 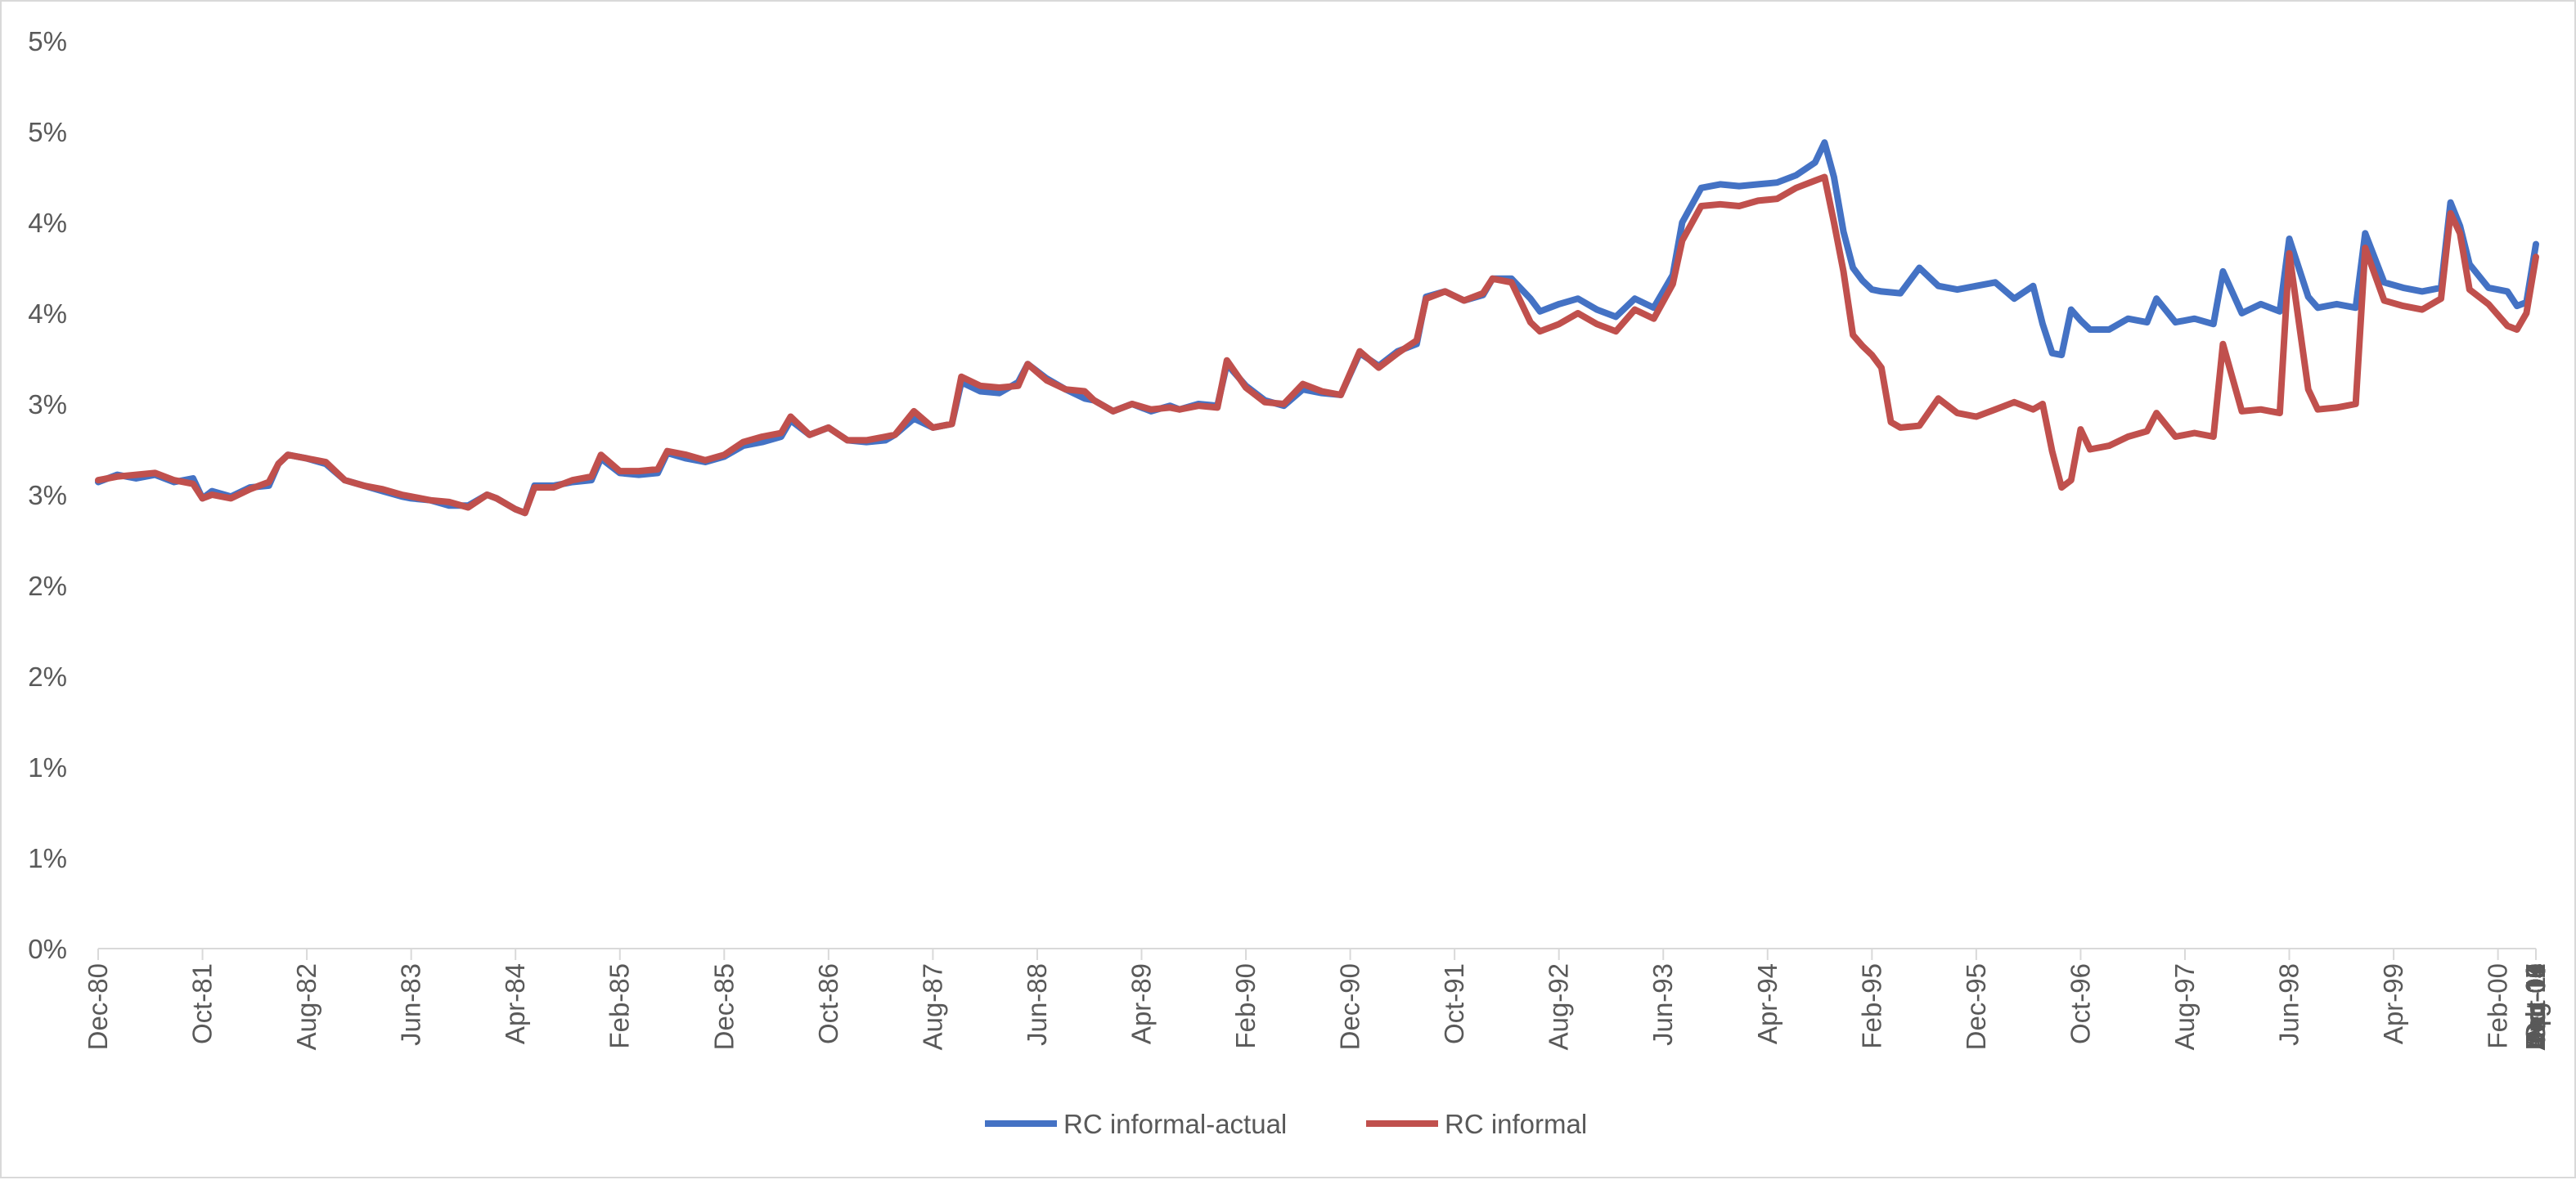 I want to click on y-tick-label: 0%, so click(x=48, y=949).